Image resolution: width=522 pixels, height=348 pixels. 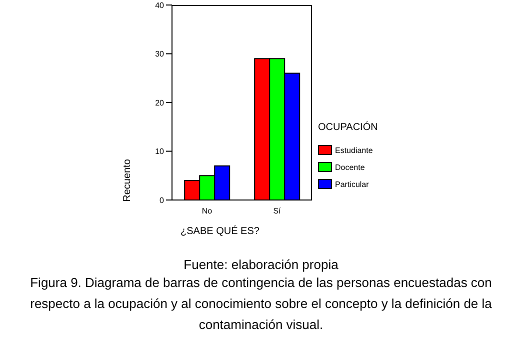 I want to click on legend-label: Docente, so click(x=350, y=167).